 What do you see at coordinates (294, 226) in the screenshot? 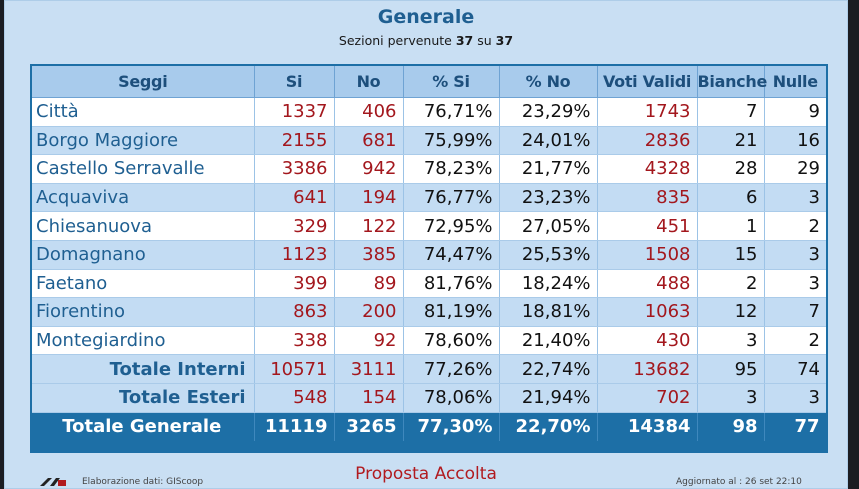
I see `cell-si: 329` at bounding box center [294, 226].